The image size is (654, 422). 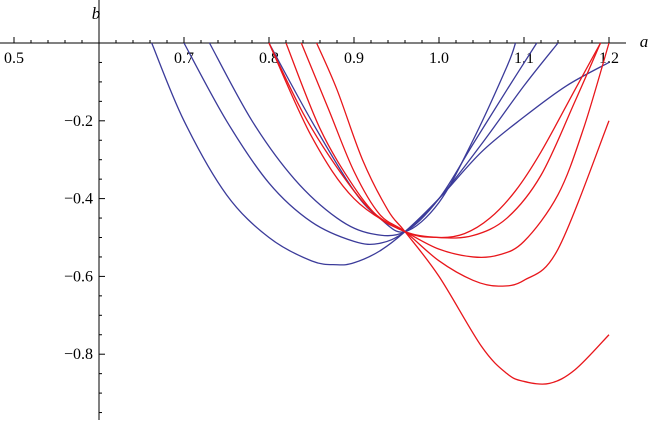 What do you see at coordinates (609, 58) in the screenshot?
I see `x-tick-label: 1.2` at bounding box center [609, 58].